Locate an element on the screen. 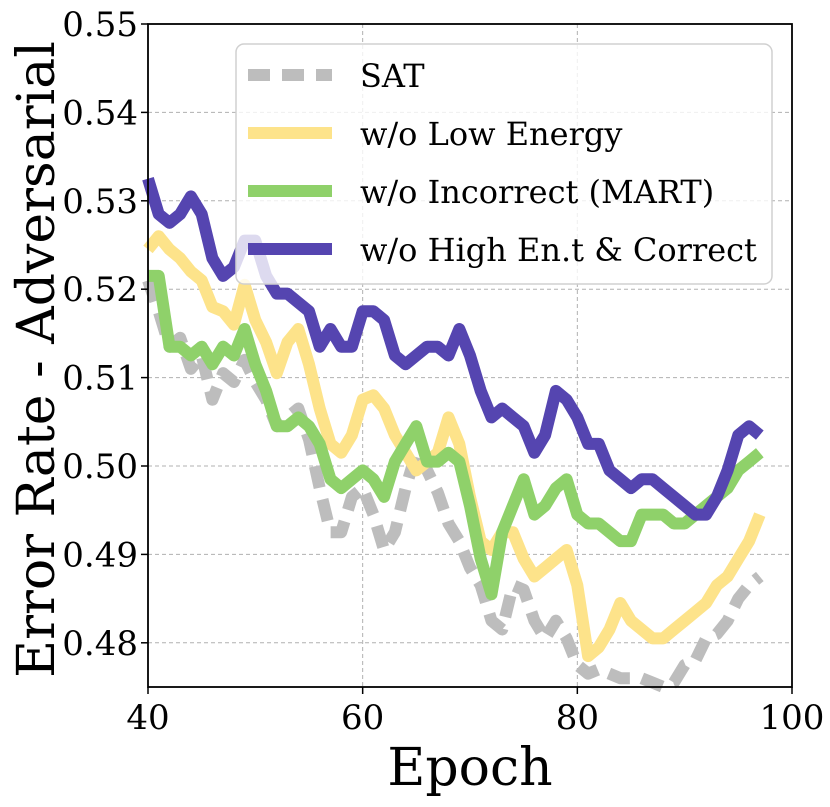 This screenshot has width=830, height=807. x-tick-label: 60 is located at coordinates (362, 718).